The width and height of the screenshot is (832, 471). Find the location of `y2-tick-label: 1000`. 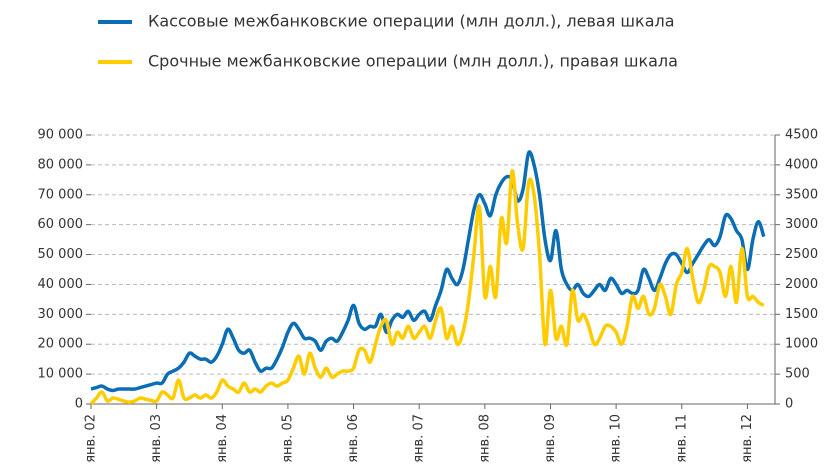

y2-tick-label: 1000 is located at coordinates (801, 344).